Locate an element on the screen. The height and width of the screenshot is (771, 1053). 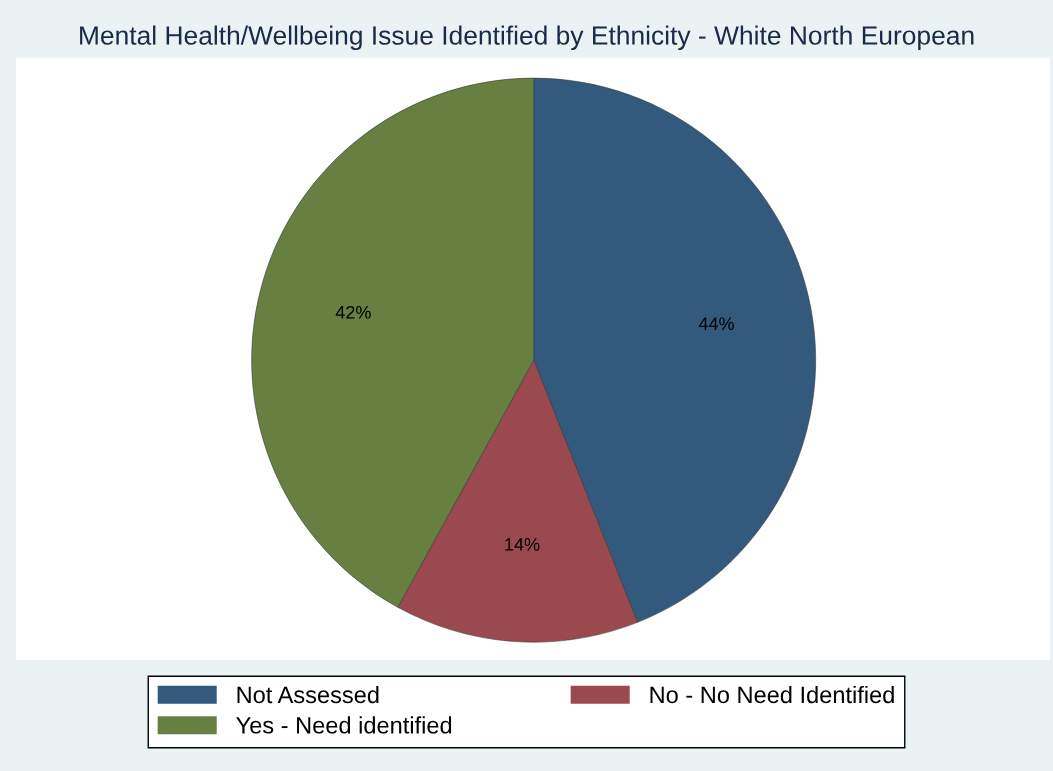
legend-label: Yes - Need identified is located at coordinates (344, 725).